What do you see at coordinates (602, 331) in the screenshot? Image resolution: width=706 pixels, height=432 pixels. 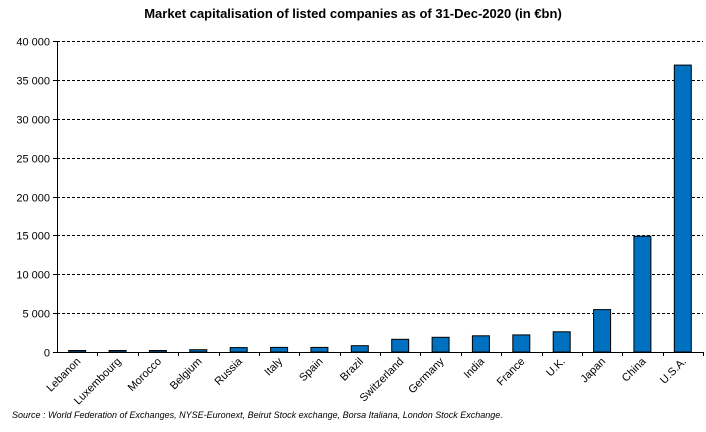 I see `bar-japan` at bounding box center [602, 331].